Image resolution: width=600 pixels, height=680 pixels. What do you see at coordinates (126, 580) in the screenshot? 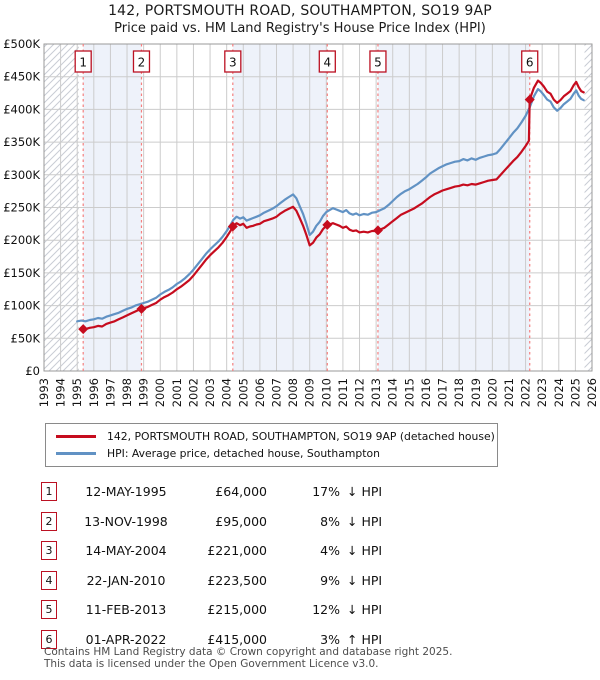
I see `sale-date: 22-JAN-2010` at bounding box center [126, 580].